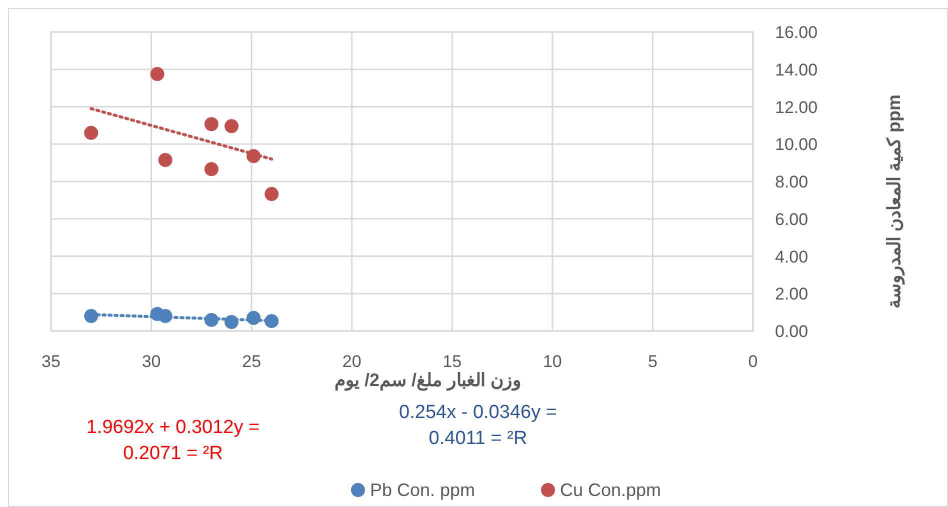 This screenshot has height=507, width=948. I want to click on x-tick-label: 0, so click(753, 361).